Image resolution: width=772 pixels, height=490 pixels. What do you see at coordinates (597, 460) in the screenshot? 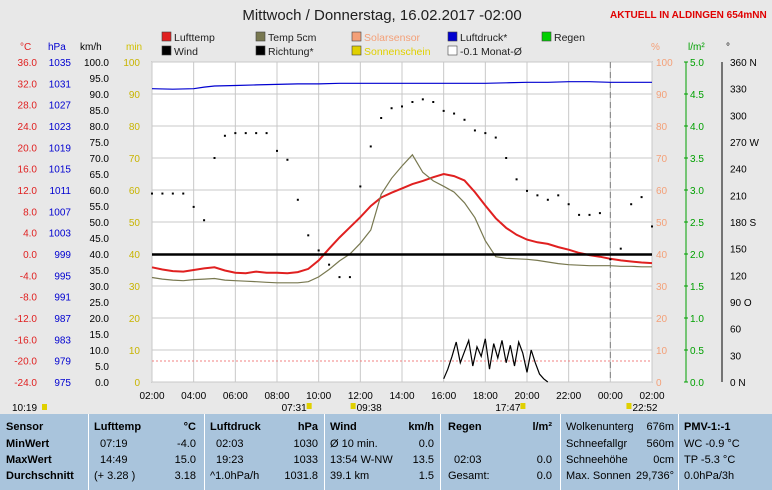
I see `schneehoehe-label: Schneehöhe` at bounding box center [597, 460].